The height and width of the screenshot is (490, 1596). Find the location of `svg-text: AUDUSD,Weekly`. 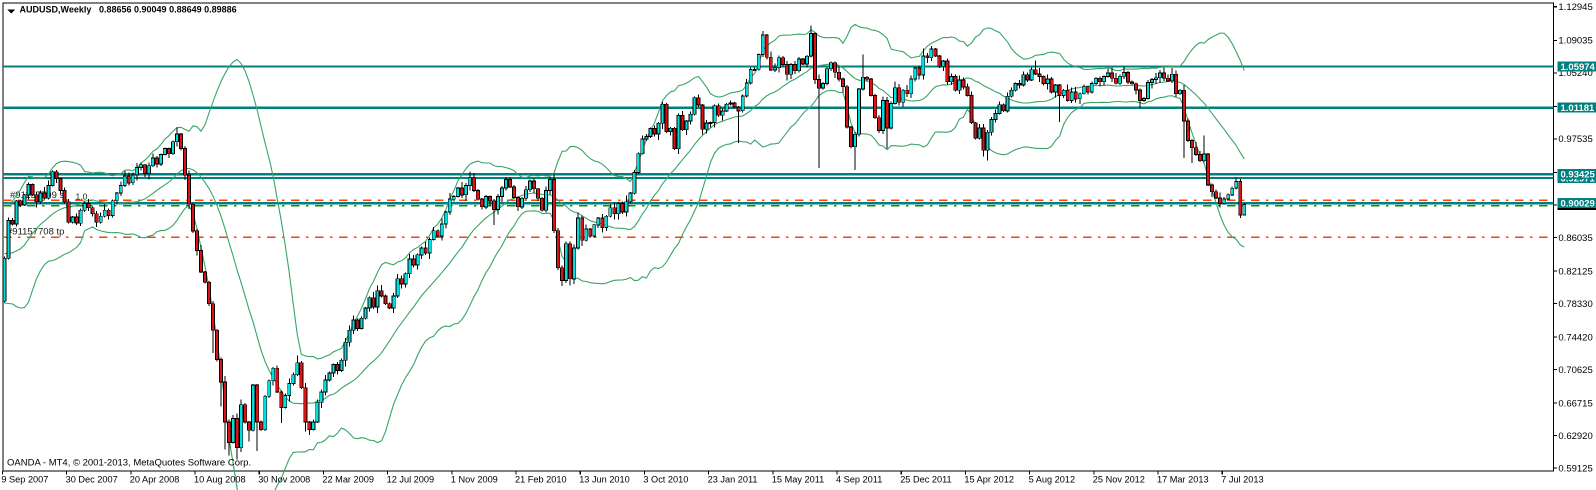

svg-text: AUDUSD,Weekly is located at coordinates (56, 10).